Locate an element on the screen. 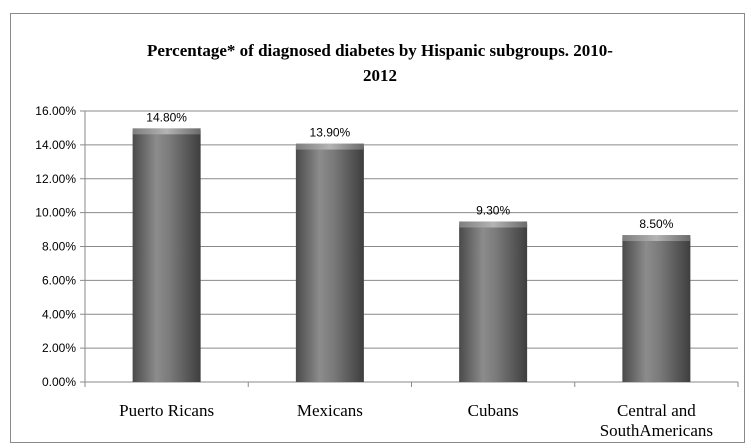  x-category-label: Cubans is located at coordinates (493, 410).